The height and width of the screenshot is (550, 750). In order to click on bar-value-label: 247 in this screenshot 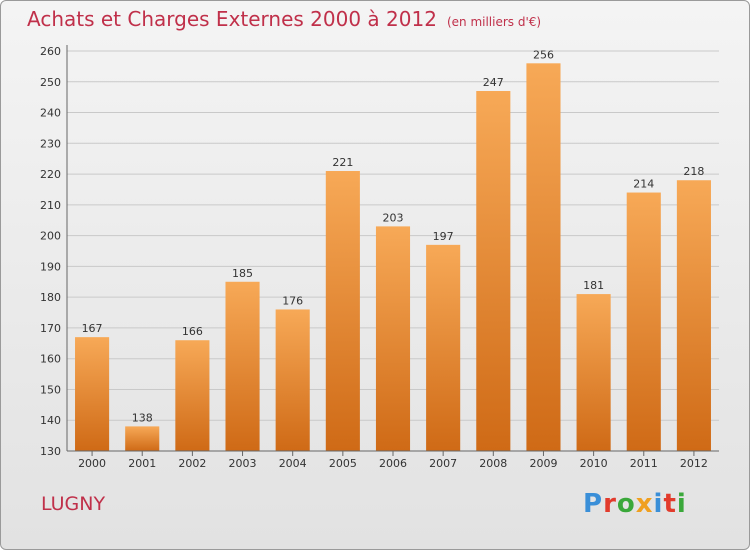, I will do `click(493, 82)`.